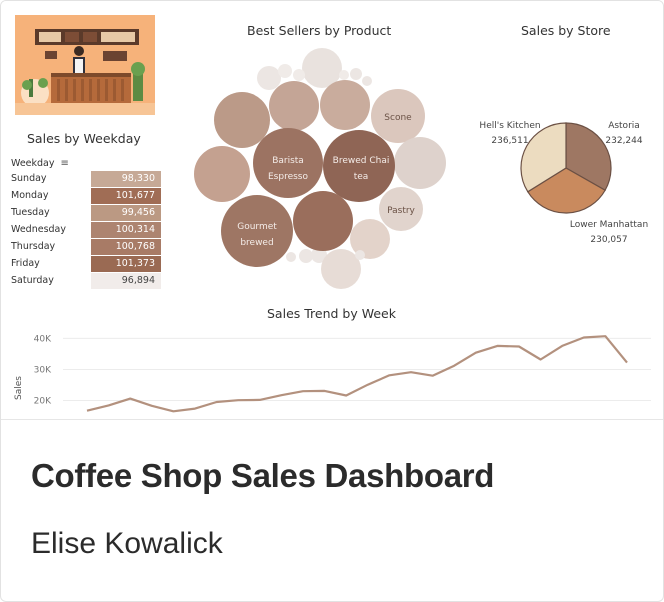  What do you see at coordinates (361, 177) in the screenshot?
I see `product-label-brewed-chai-2: tea` at bounding box center [361, 177].